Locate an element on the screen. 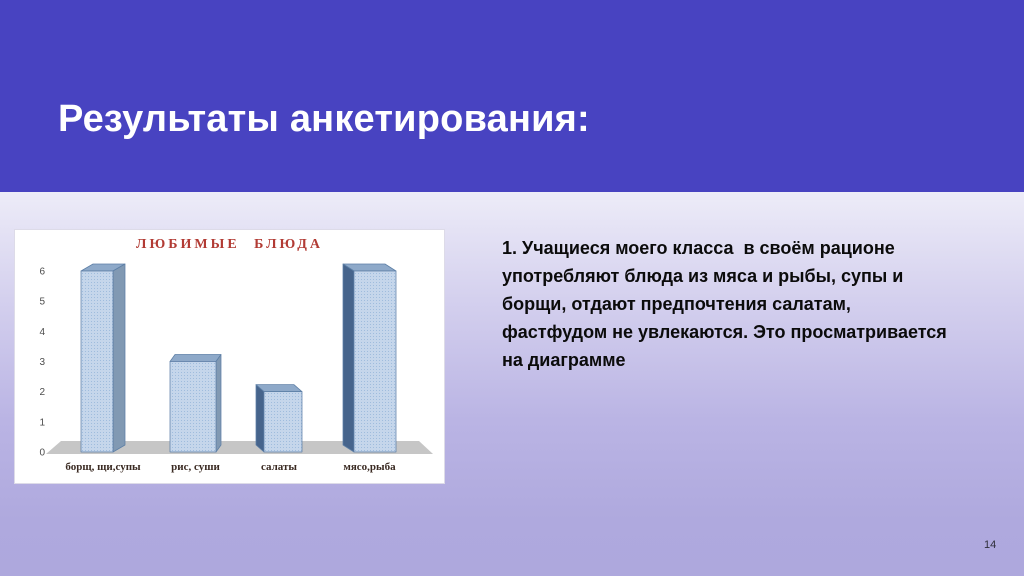  body-text-line: употребляют блюда из мяса и рыбы, супы и is located at coordinates (703, 276).